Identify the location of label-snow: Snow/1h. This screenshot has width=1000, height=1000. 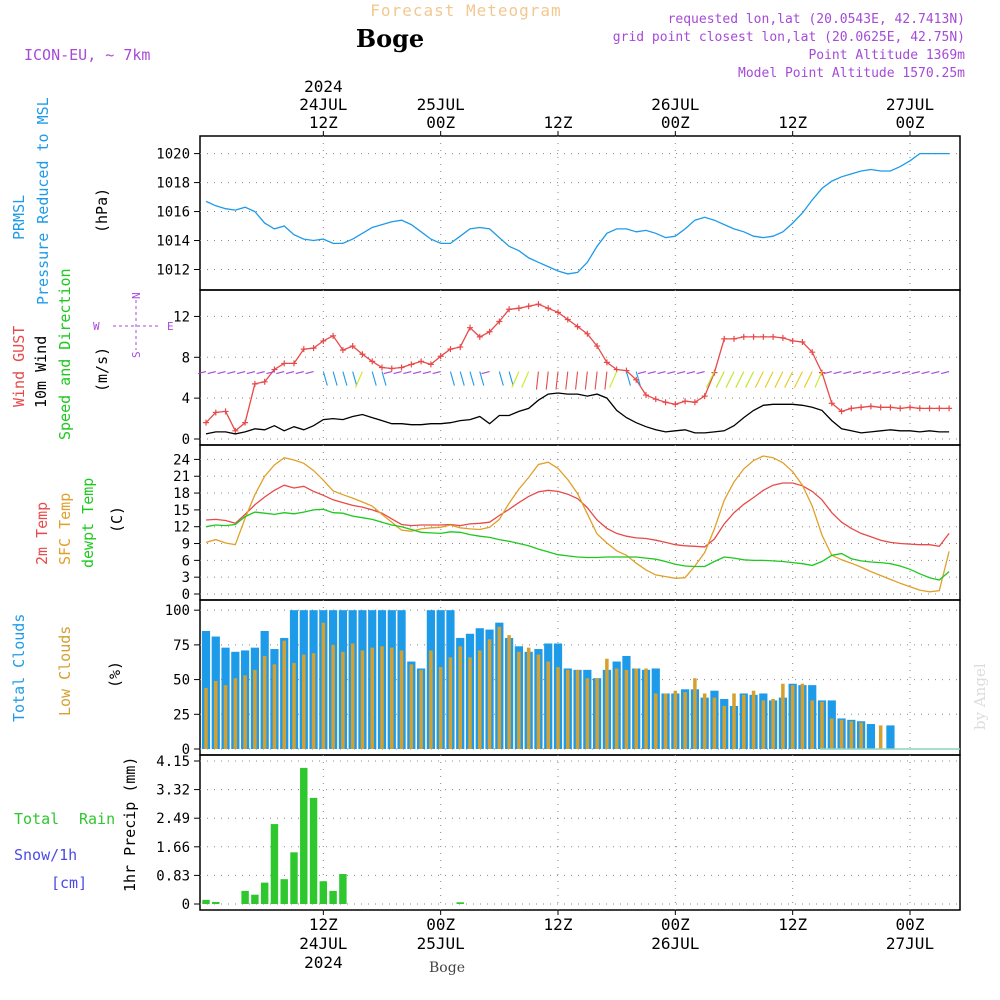
(45, 855).